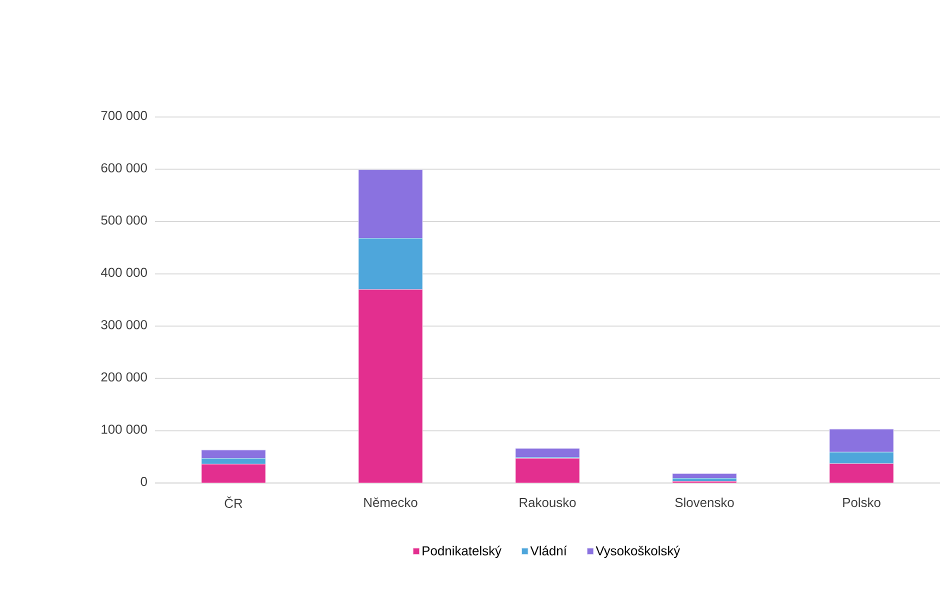  Describe the element at coordinates (704, 503) in the screenshot. I see `x-tick-label: Slovensko` at that location.